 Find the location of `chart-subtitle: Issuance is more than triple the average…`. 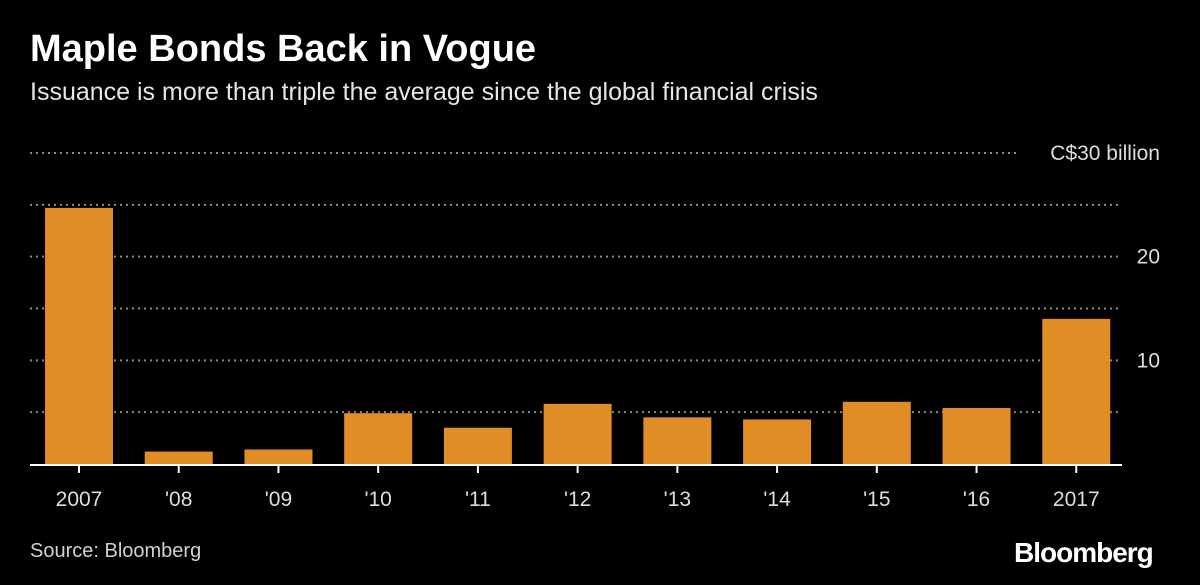

chart-subtitle: Issuance is more than triple the average… is located at coordinates (424, 92).